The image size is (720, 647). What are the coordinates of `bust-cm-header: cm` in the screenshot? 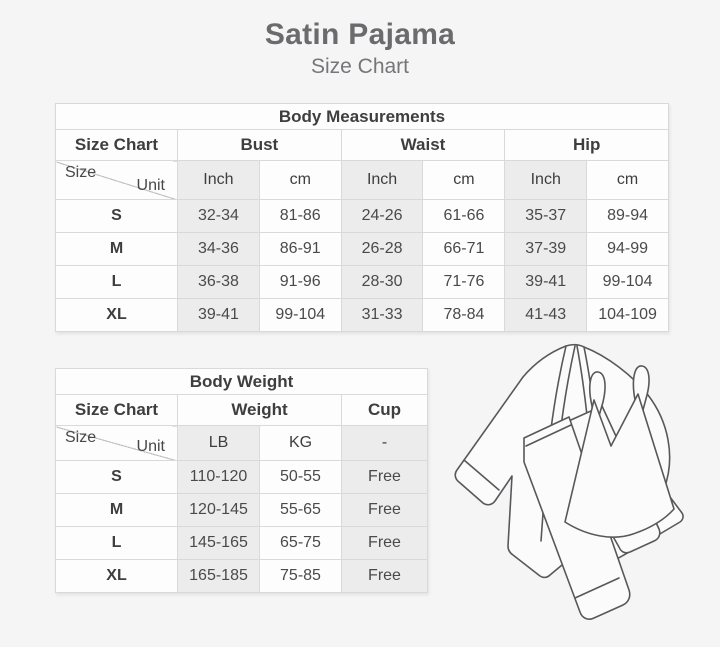 It's located at (300, 180).